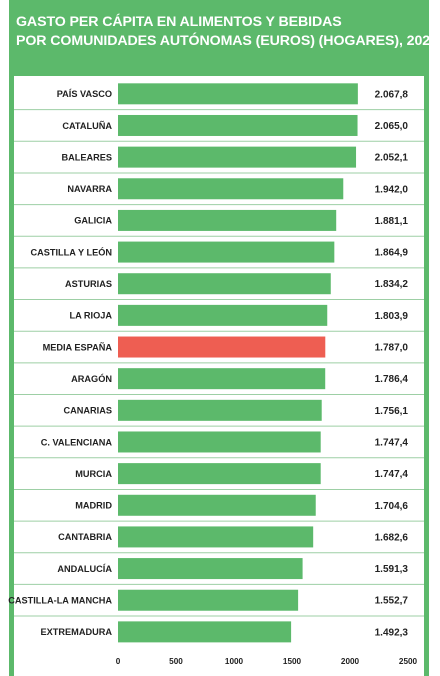 This screenshot has width=440, height=676. I want to click on category-label: BALEARES, so click(86, 157).